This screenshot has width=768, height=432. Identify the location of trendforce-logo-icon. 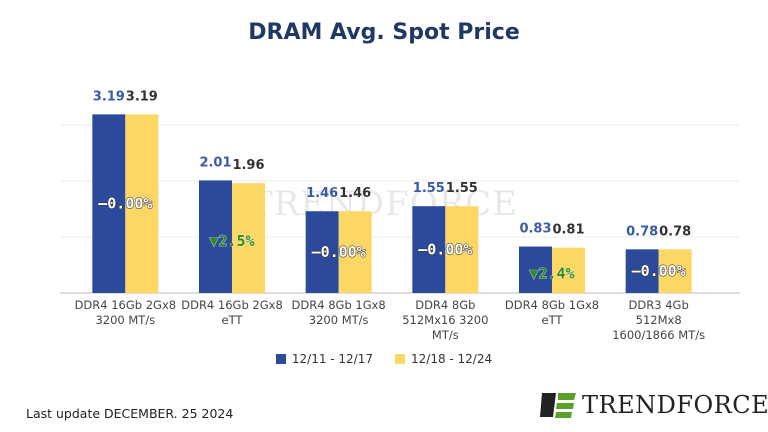
(558, 405).